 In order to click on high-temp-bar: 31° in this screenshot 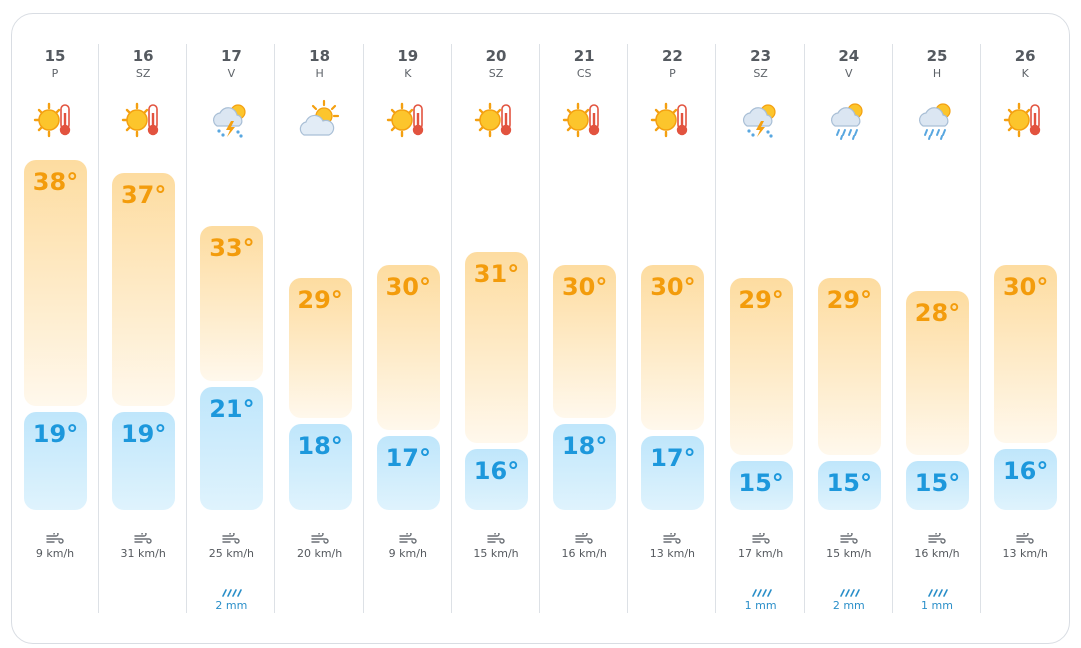, I will do `click(496, 347)`.